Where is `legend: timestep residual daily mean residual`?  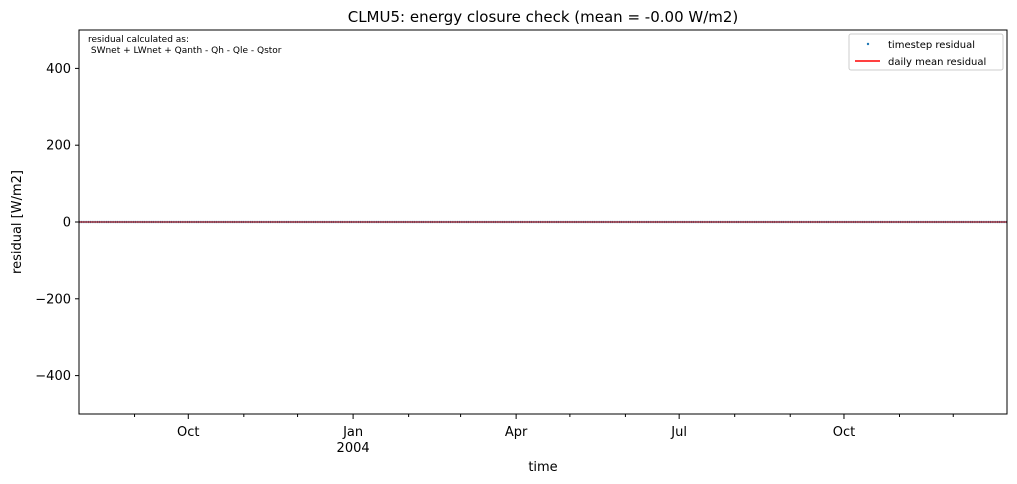 legend: timestep residual daily mean residual is located at coordinates (926, 52).